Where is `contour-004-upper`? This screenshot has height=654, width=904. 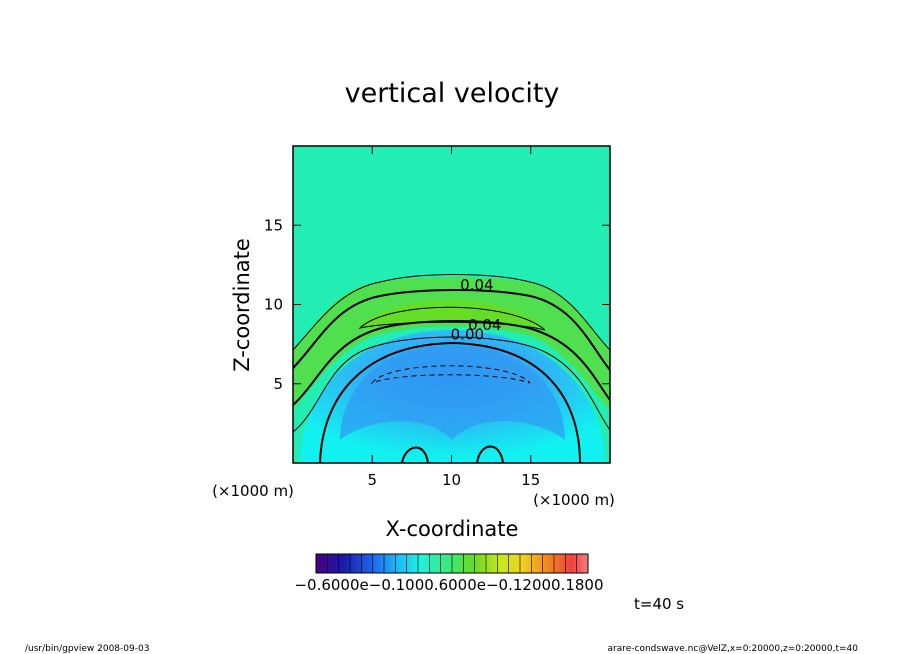
contour-004-upper is located at coordinates (451, 330).